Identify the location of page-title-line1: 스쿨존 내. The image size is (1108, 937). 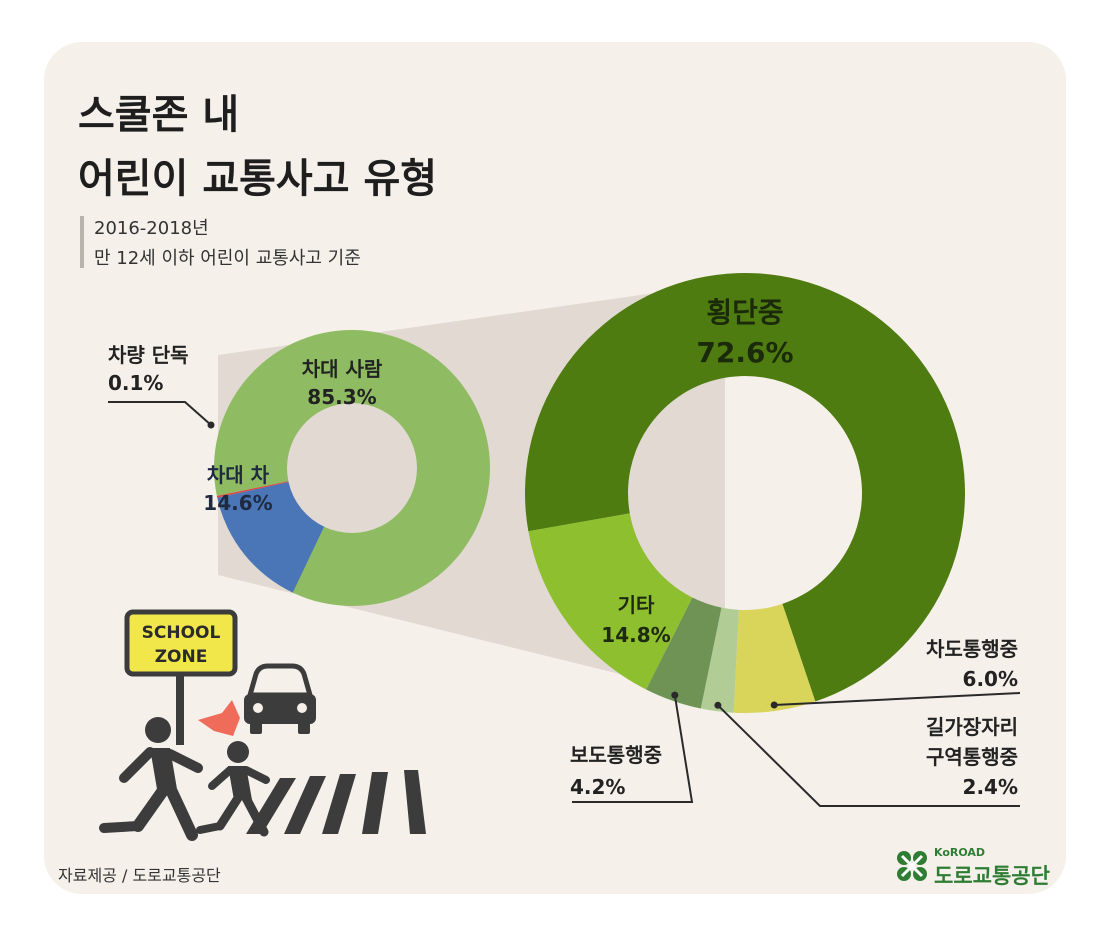
(159, 115).